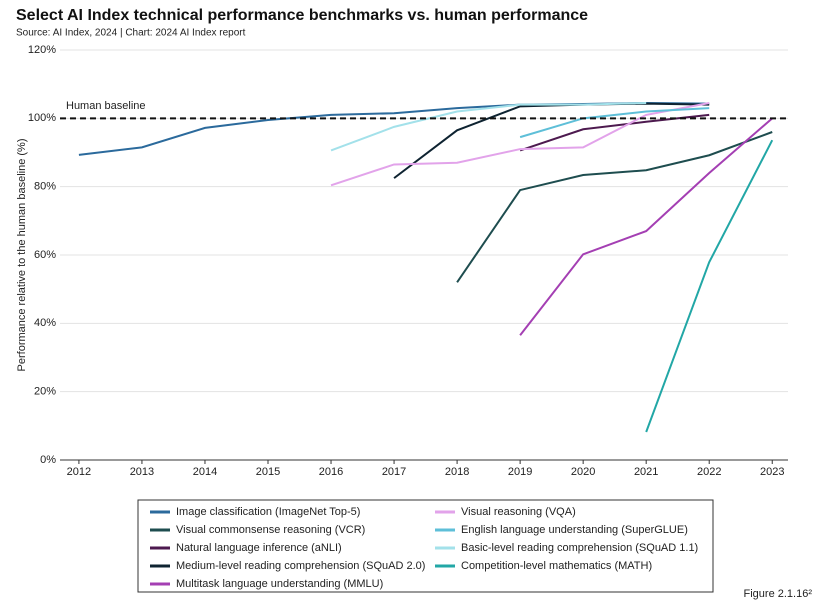 This screenshot has width=825, height=615. Describe the element at coordinates (518, 512) in the screenshot. I see `legend-label: Visual reasoning (VQA)` at that location.